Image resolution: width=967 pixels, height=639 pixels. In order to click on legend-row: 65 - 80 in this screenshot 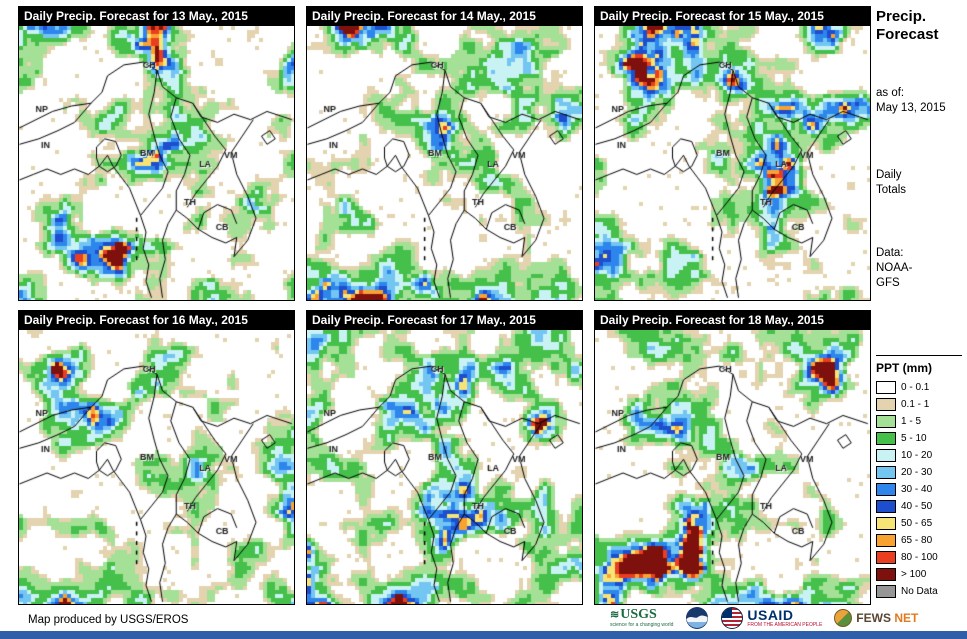, I will do `click(920, 540)`.